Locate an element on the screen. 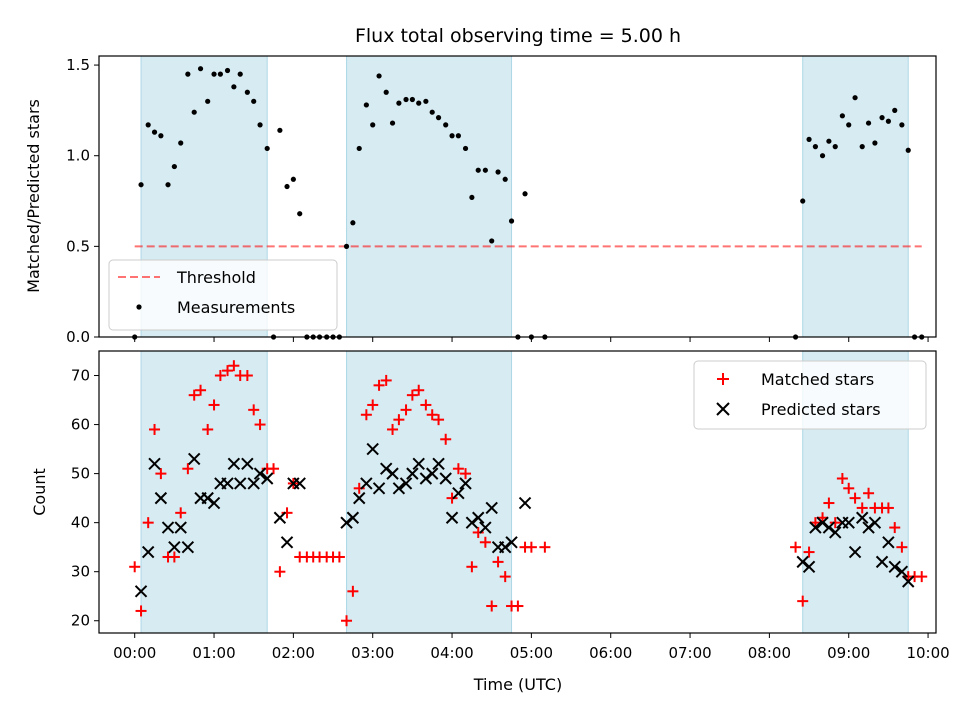 Image resolution: width=960 pixels, height=724 pixels. chart-title: Flux total observing time = 5.00 h is located at coordinates (518, 36).